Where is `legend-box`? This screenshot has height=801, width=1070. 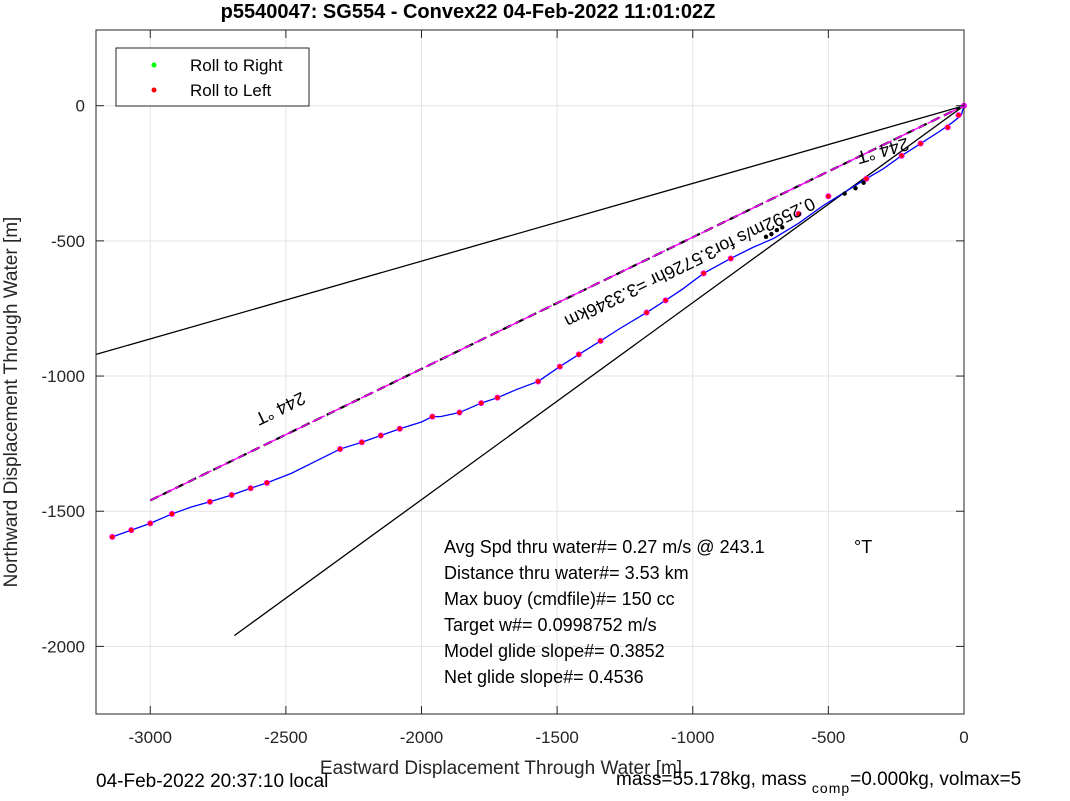 legend-box is located at coordinates (212, 77).